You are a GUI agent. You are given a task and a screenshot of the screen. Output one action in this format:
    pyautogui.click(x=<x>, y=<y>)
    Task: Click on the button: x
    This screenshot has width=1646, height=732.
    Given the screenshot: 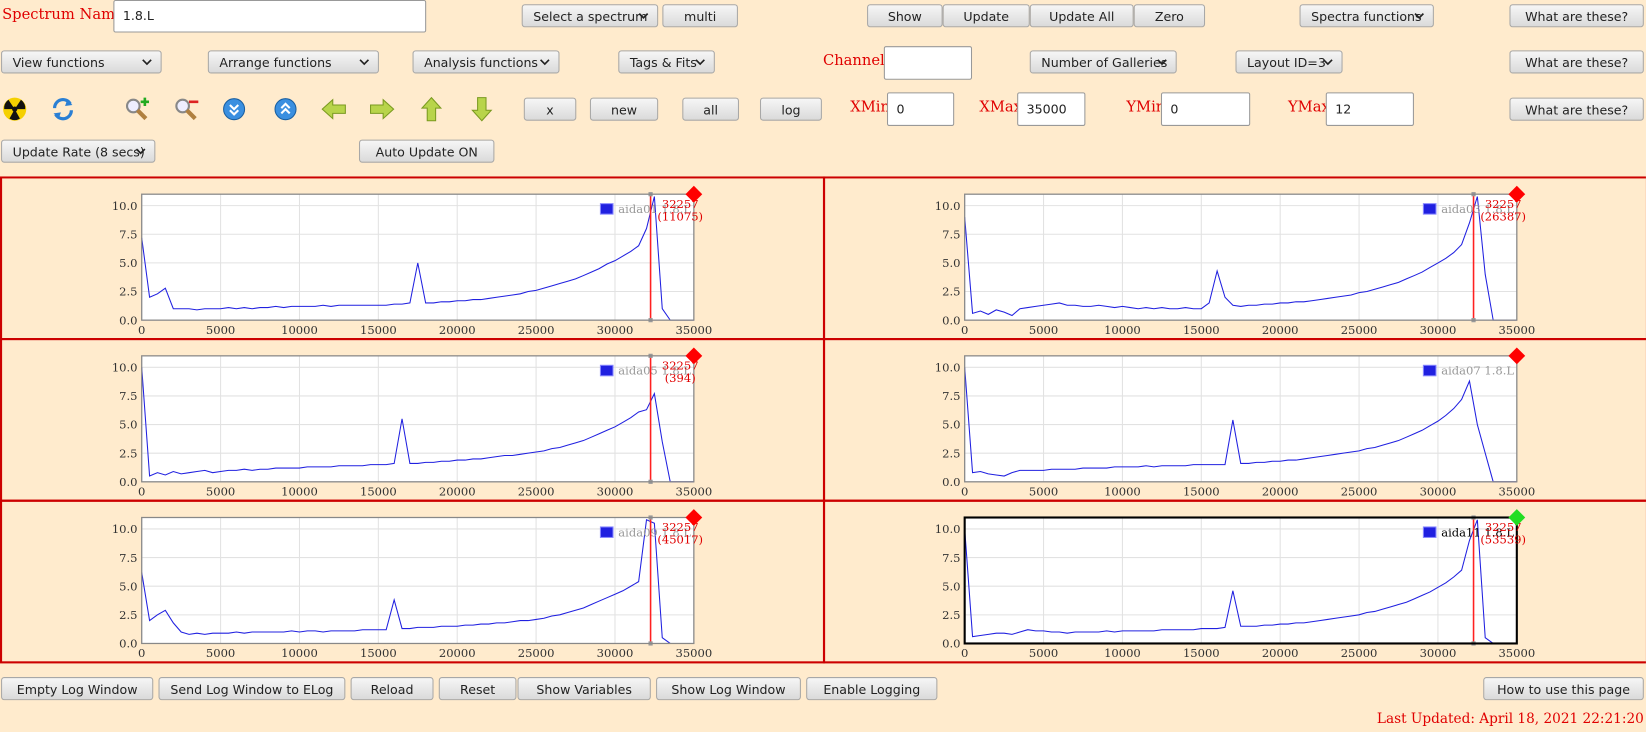 What is the action you would take?
    pyautogui.click(x=550, y=109)
    